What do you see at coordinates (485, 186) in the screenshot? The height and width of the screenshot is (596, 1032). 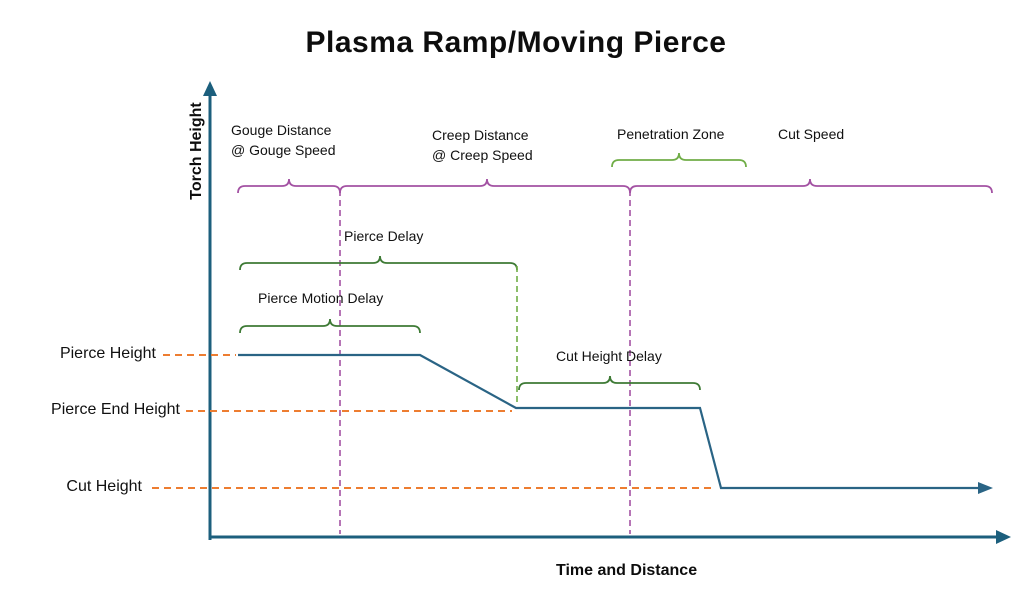 I see `creep-distance-brace` at bounding box center [485, 186].